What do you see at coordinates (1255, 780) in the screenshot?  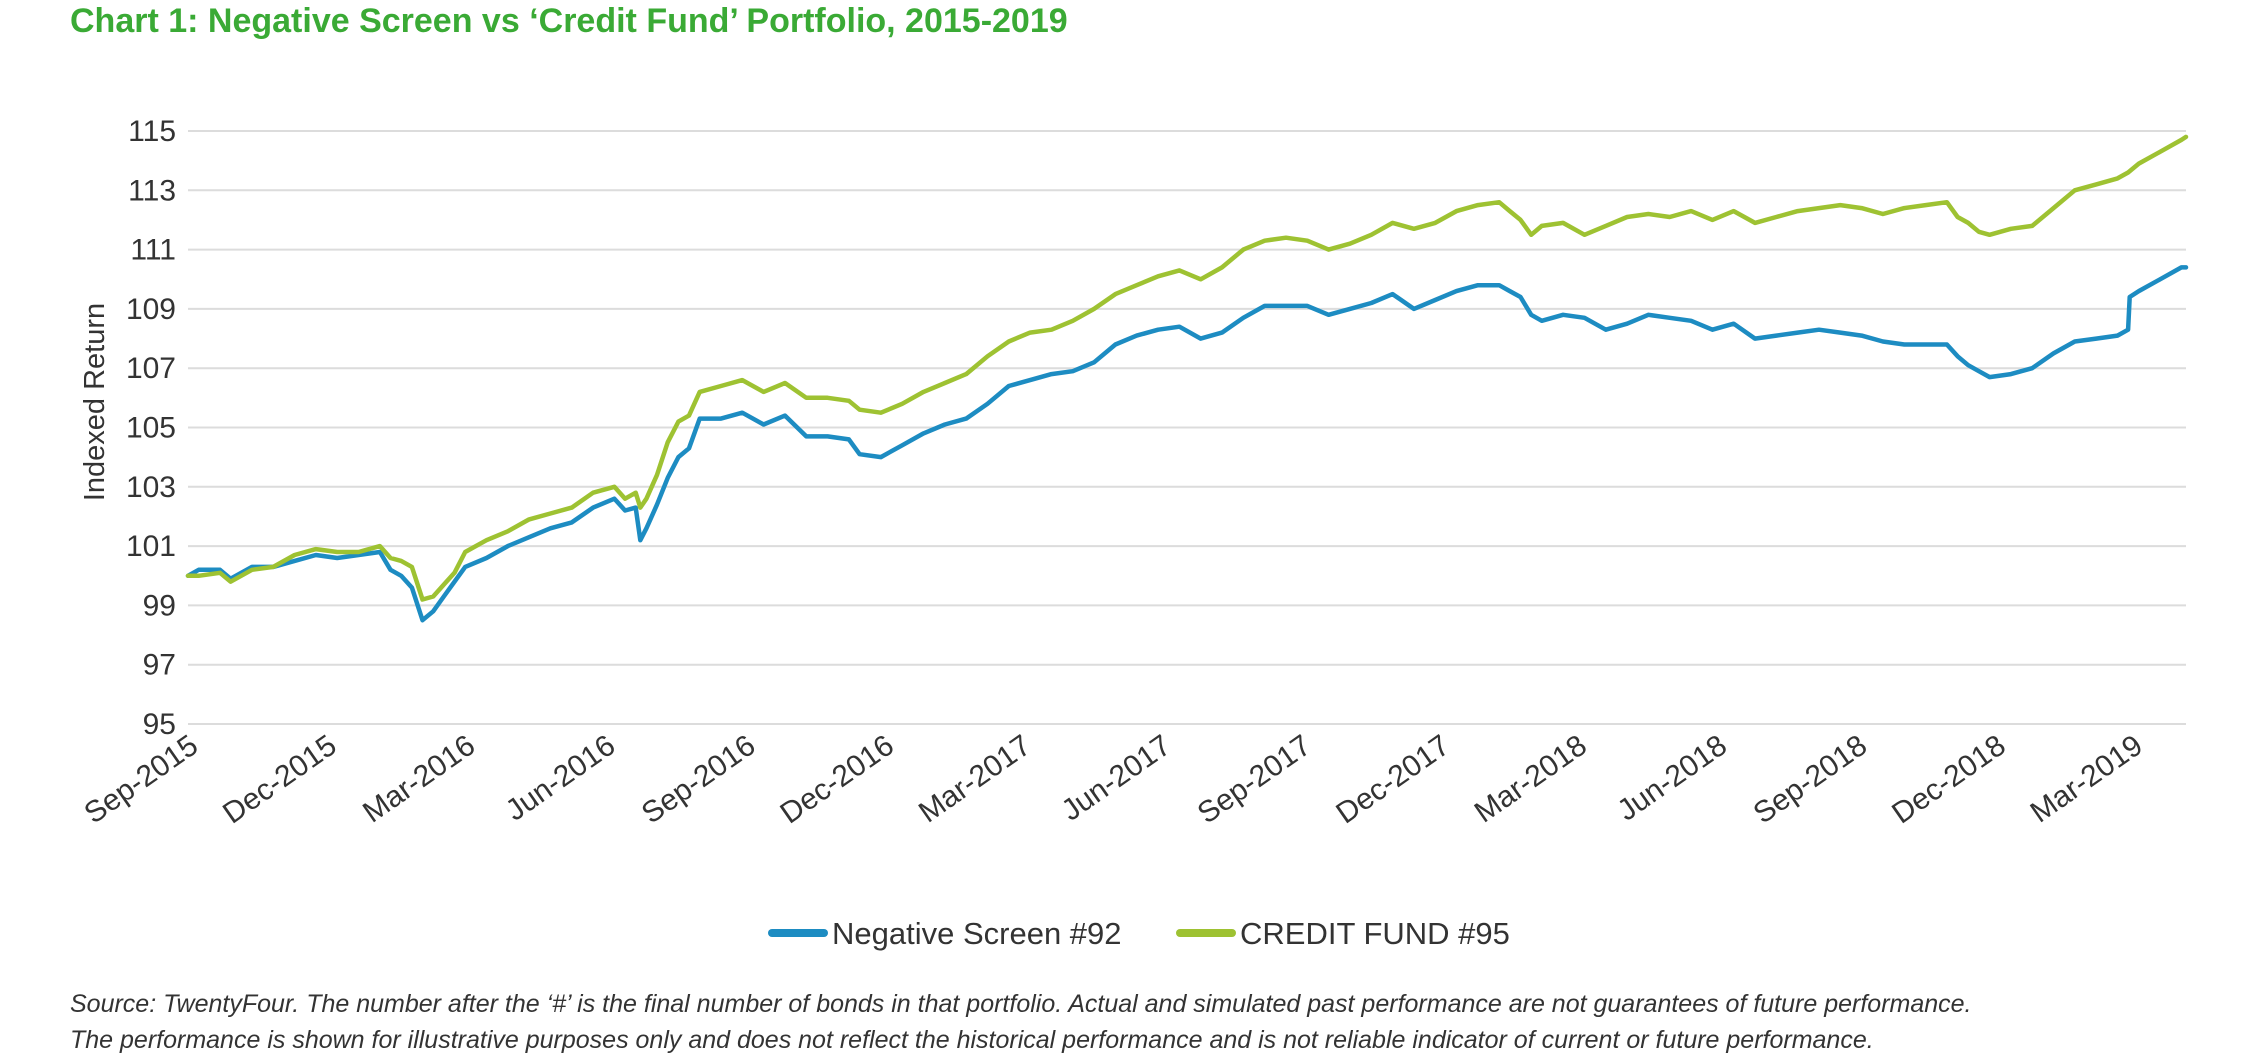 I see `x-tick-label: Sep-2017` at bounding box center [1255, 780].